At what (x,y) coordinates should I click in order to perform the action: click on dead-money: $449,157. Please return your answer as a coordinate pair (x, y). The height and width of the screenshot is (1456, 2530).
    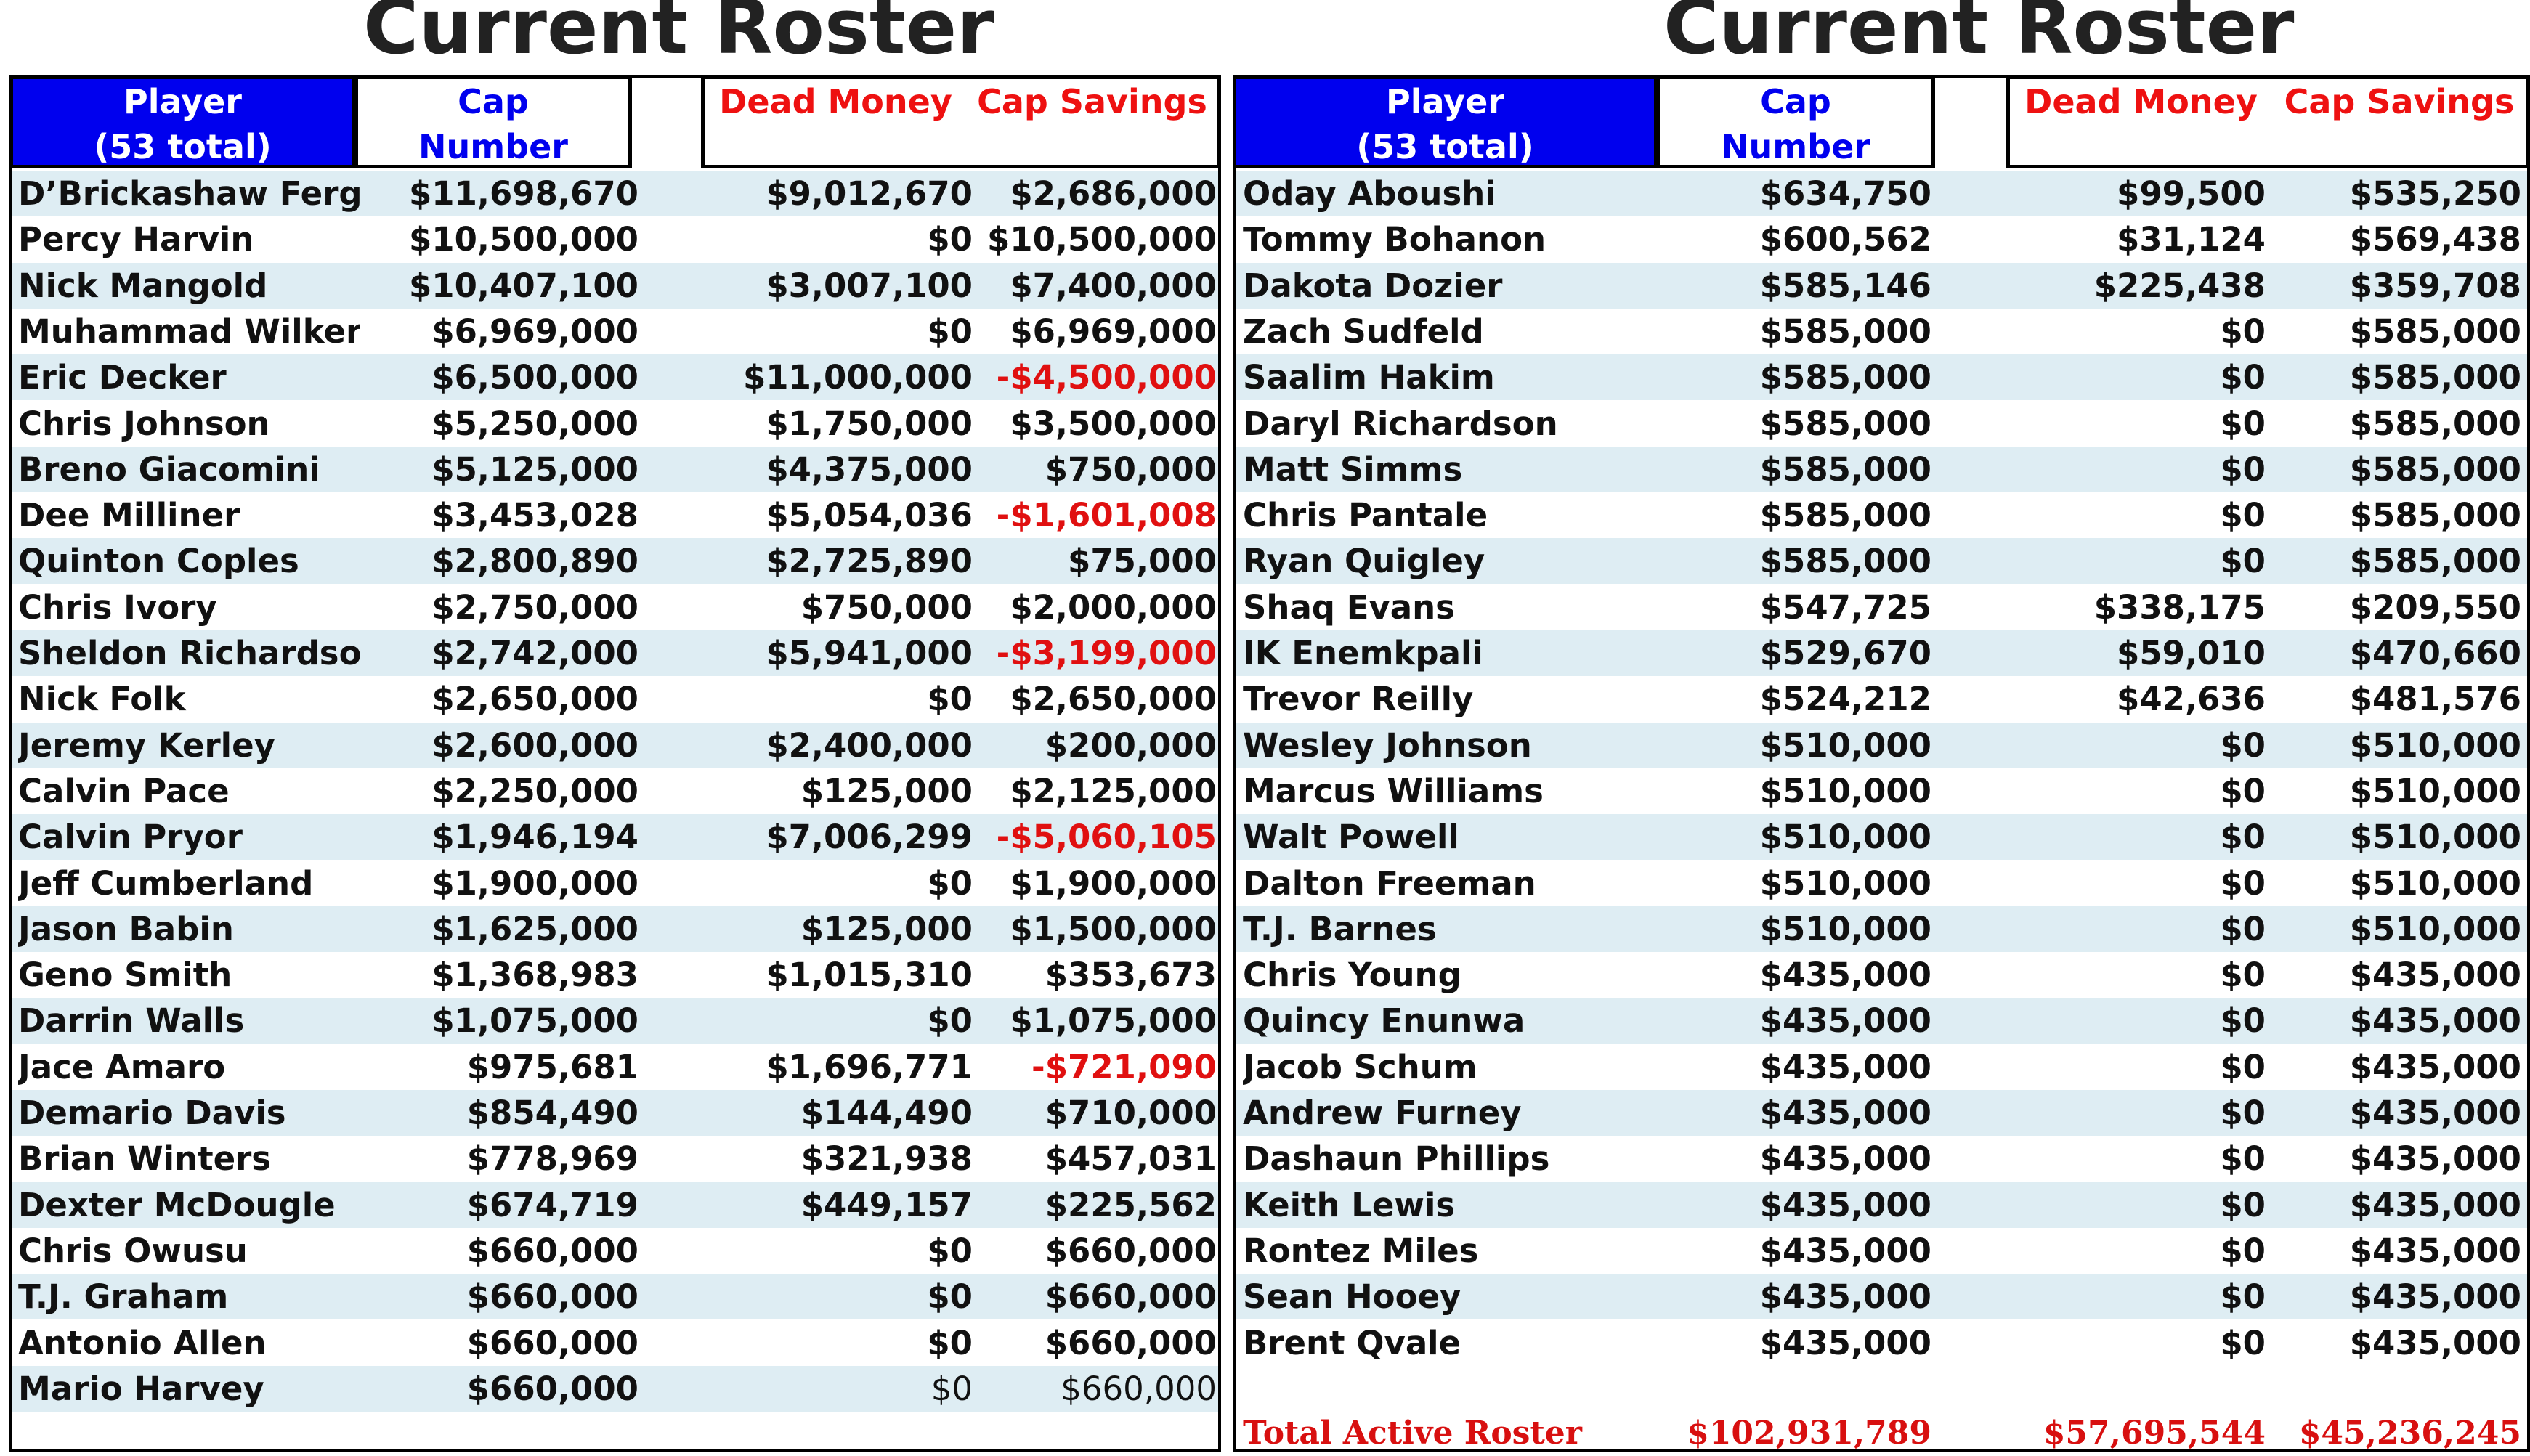
    Looking at the image, I should click on (887, 1204).